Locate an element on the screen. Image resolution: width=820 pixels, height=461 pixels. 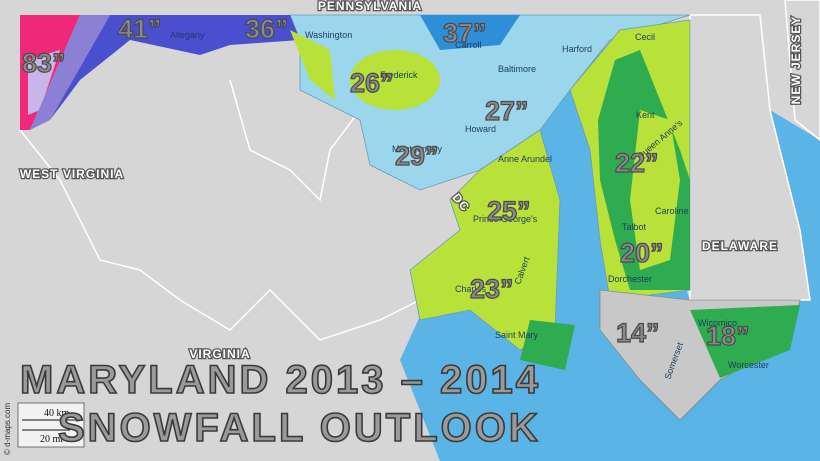
title-line: SNOWFALL OUTLOOK is located at coordinates (299, 428).